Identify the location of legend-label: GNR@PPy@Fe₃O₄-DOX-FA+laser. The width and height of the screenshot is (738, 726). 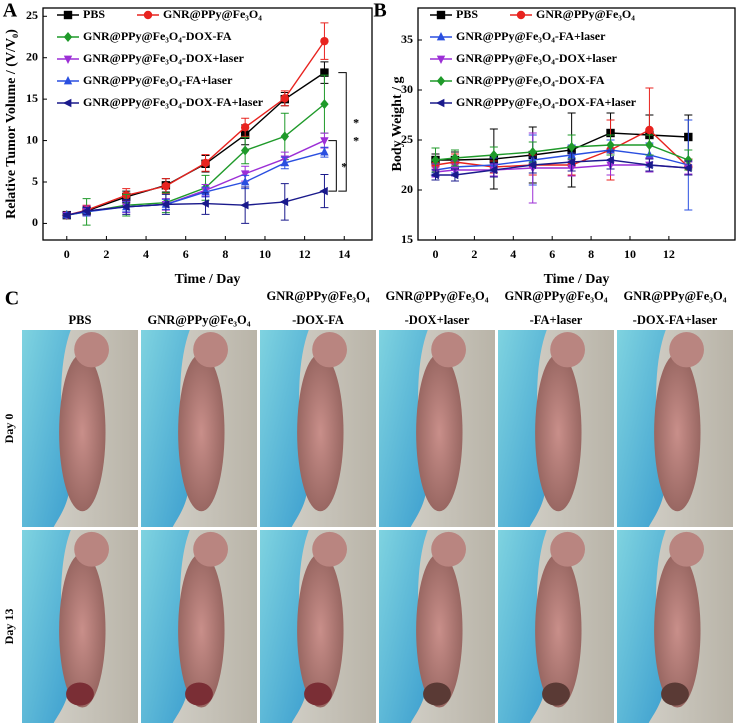
(173, 102).